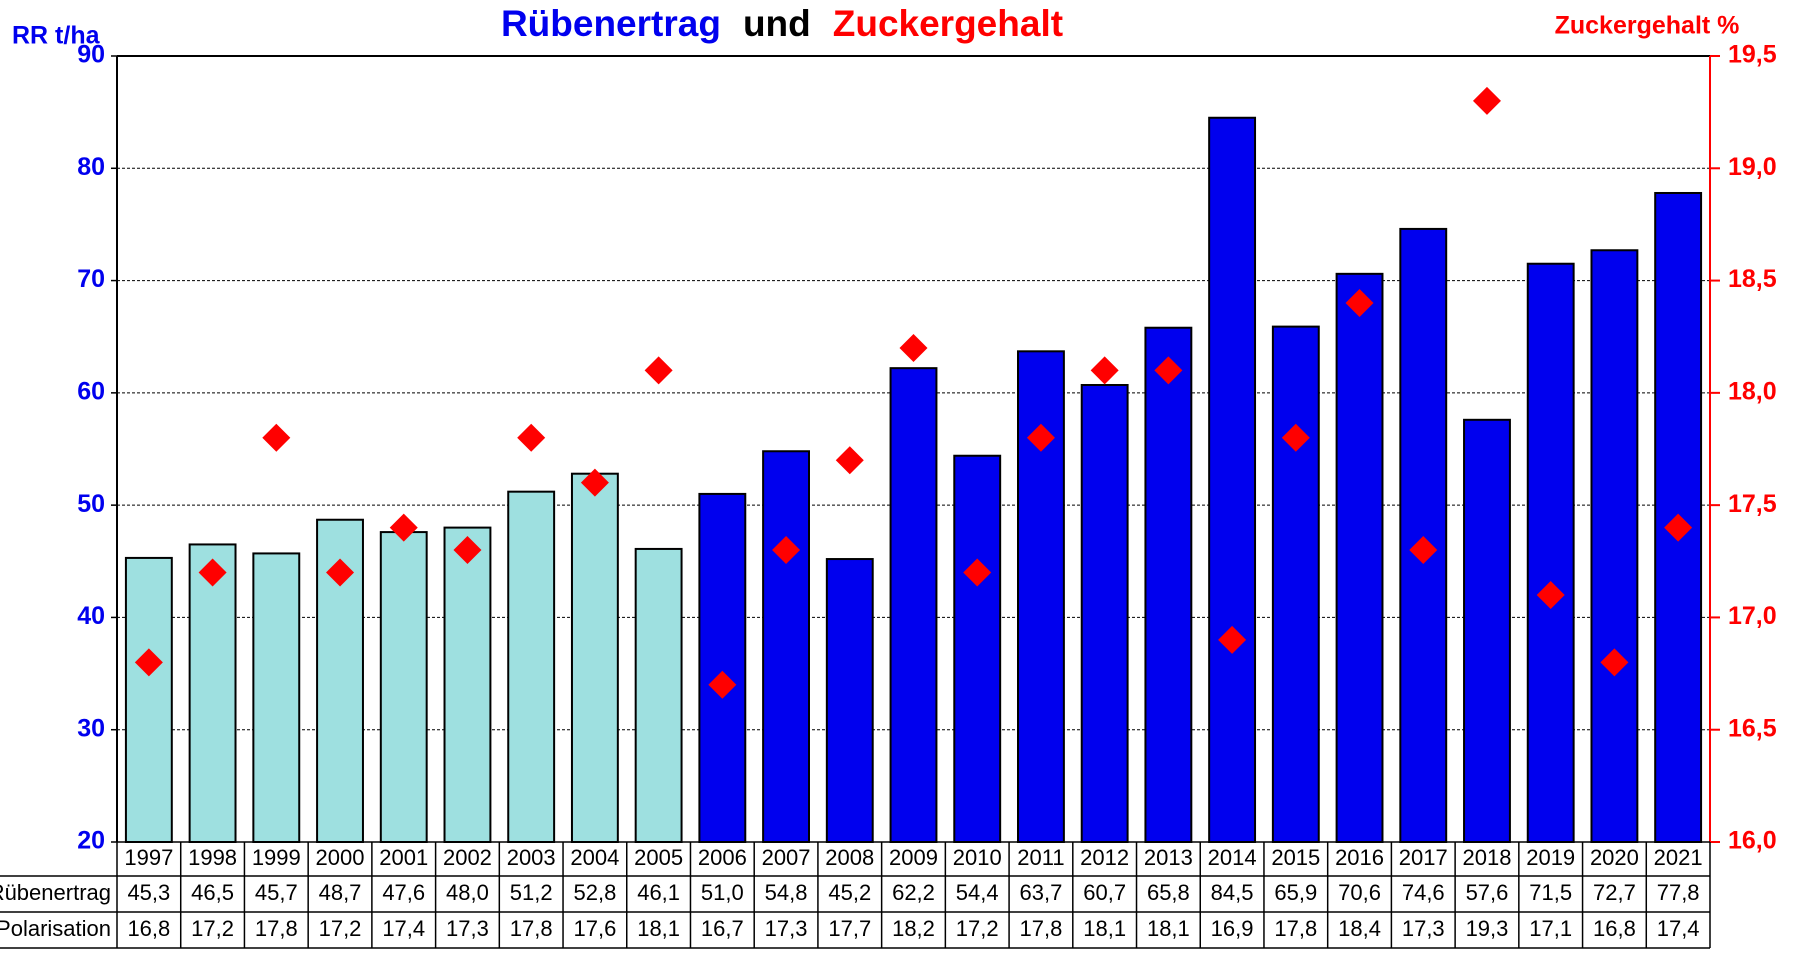 The image size is (1803, 958). I want to click on x-tick-label: 2007, so click(786, 857).